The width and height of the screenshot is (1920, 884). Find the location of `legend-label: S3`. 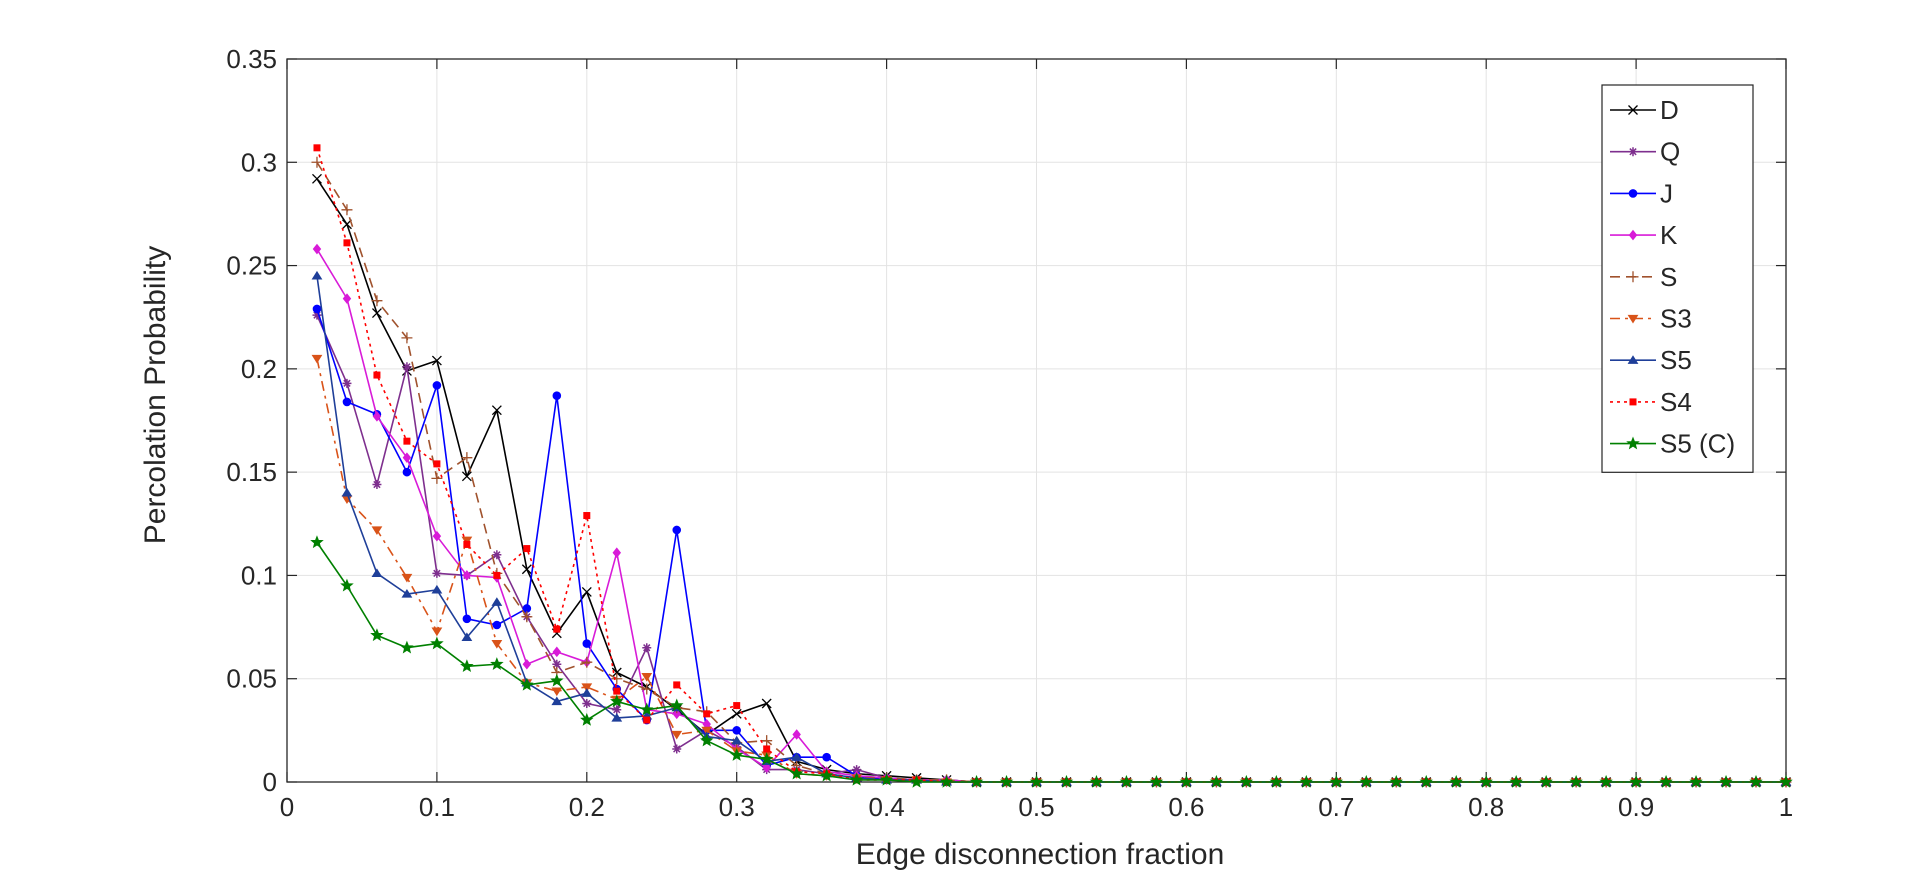

legend-label: S3 is located at coordinates (1676, 319).